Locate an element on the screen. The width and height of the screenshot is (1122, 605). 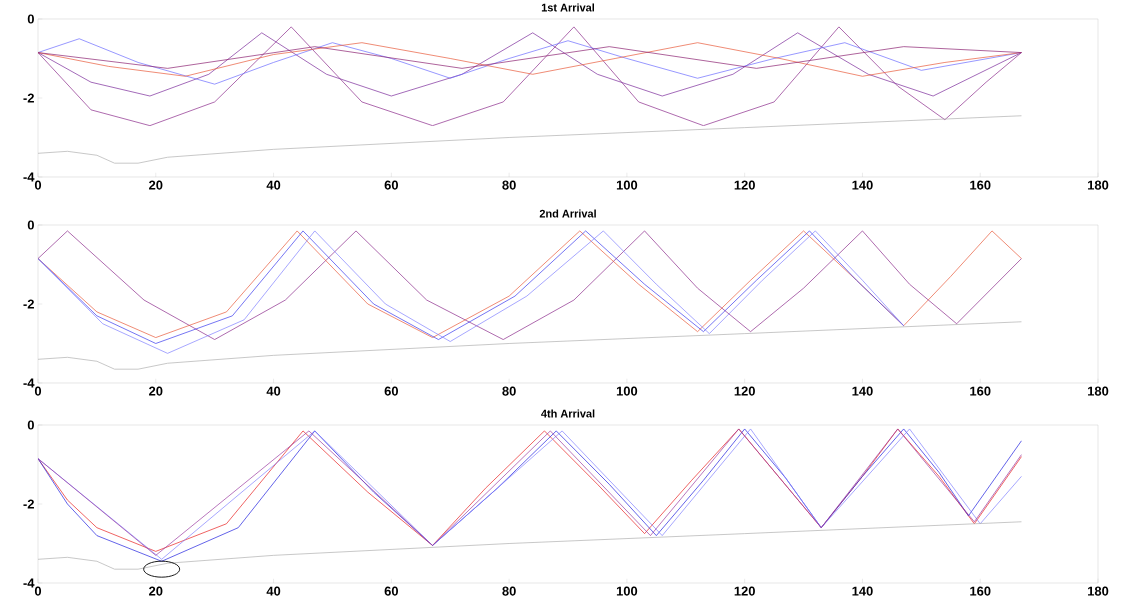
chart-title: 1st Arrival is located at coordinates (568, 7).